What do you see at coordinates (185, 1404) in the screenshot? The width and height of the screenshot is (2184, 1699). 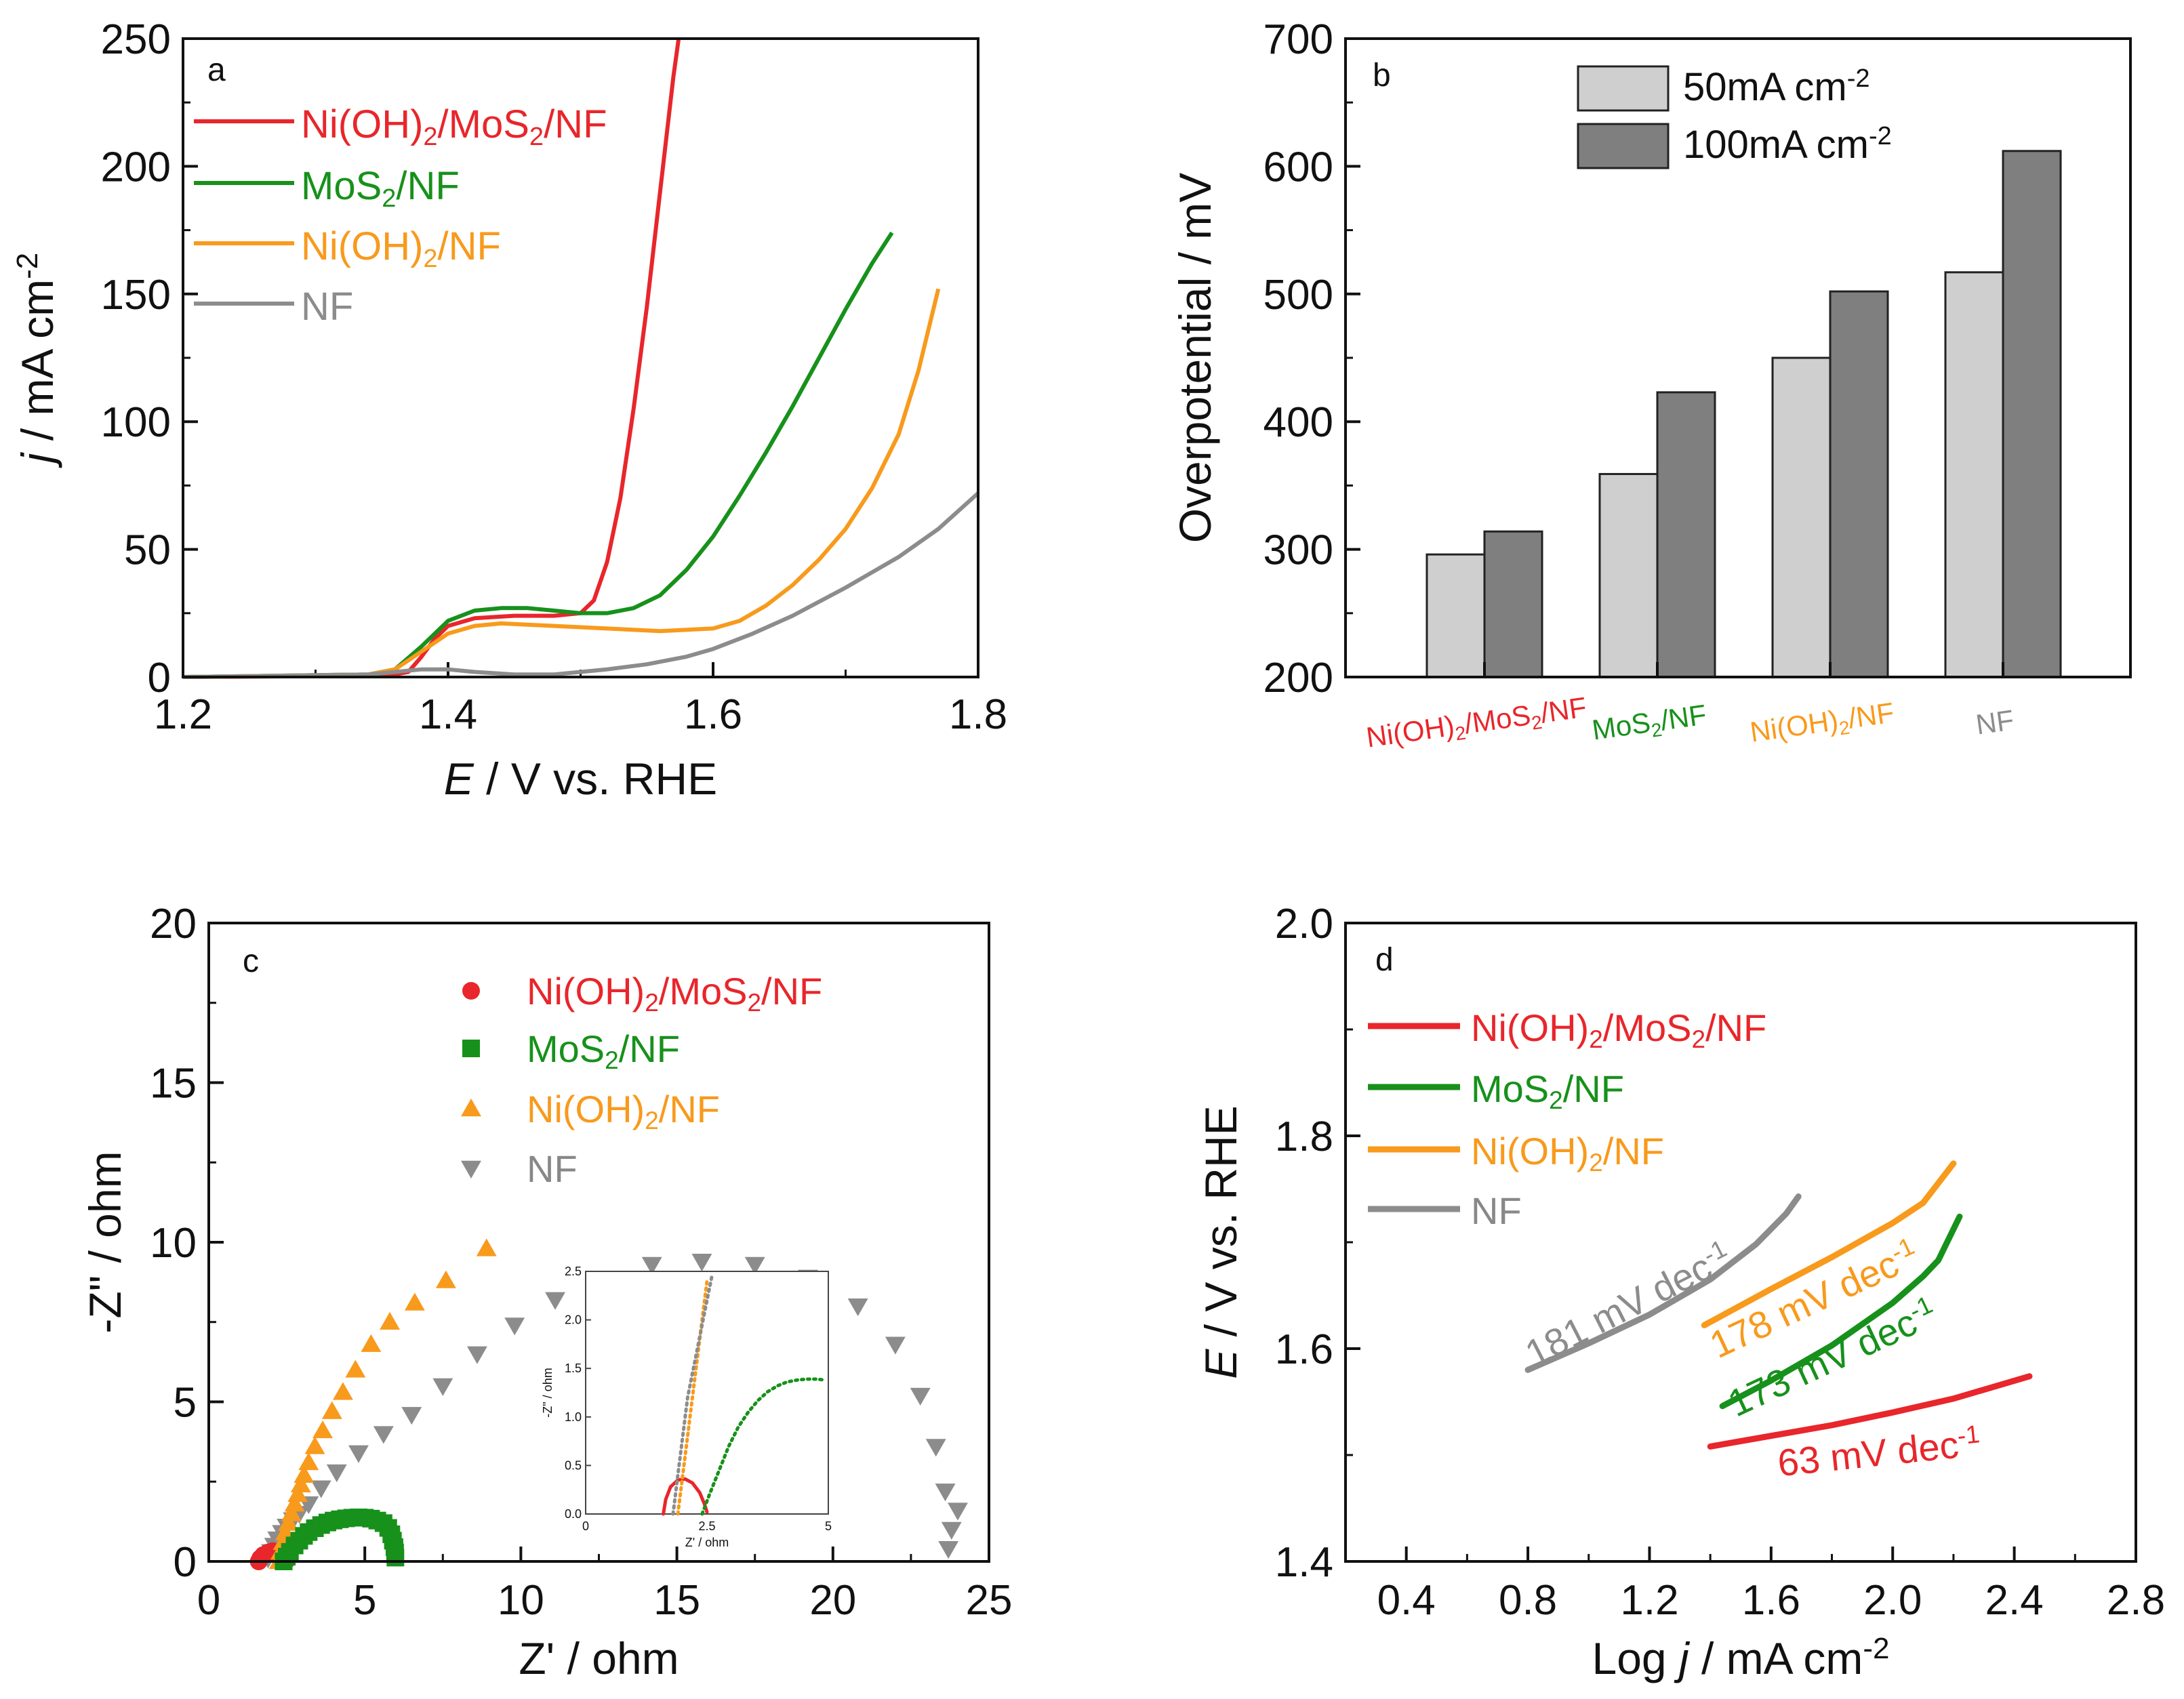 I see `y-tick-label: 5` at bounding box center [185, 1404].